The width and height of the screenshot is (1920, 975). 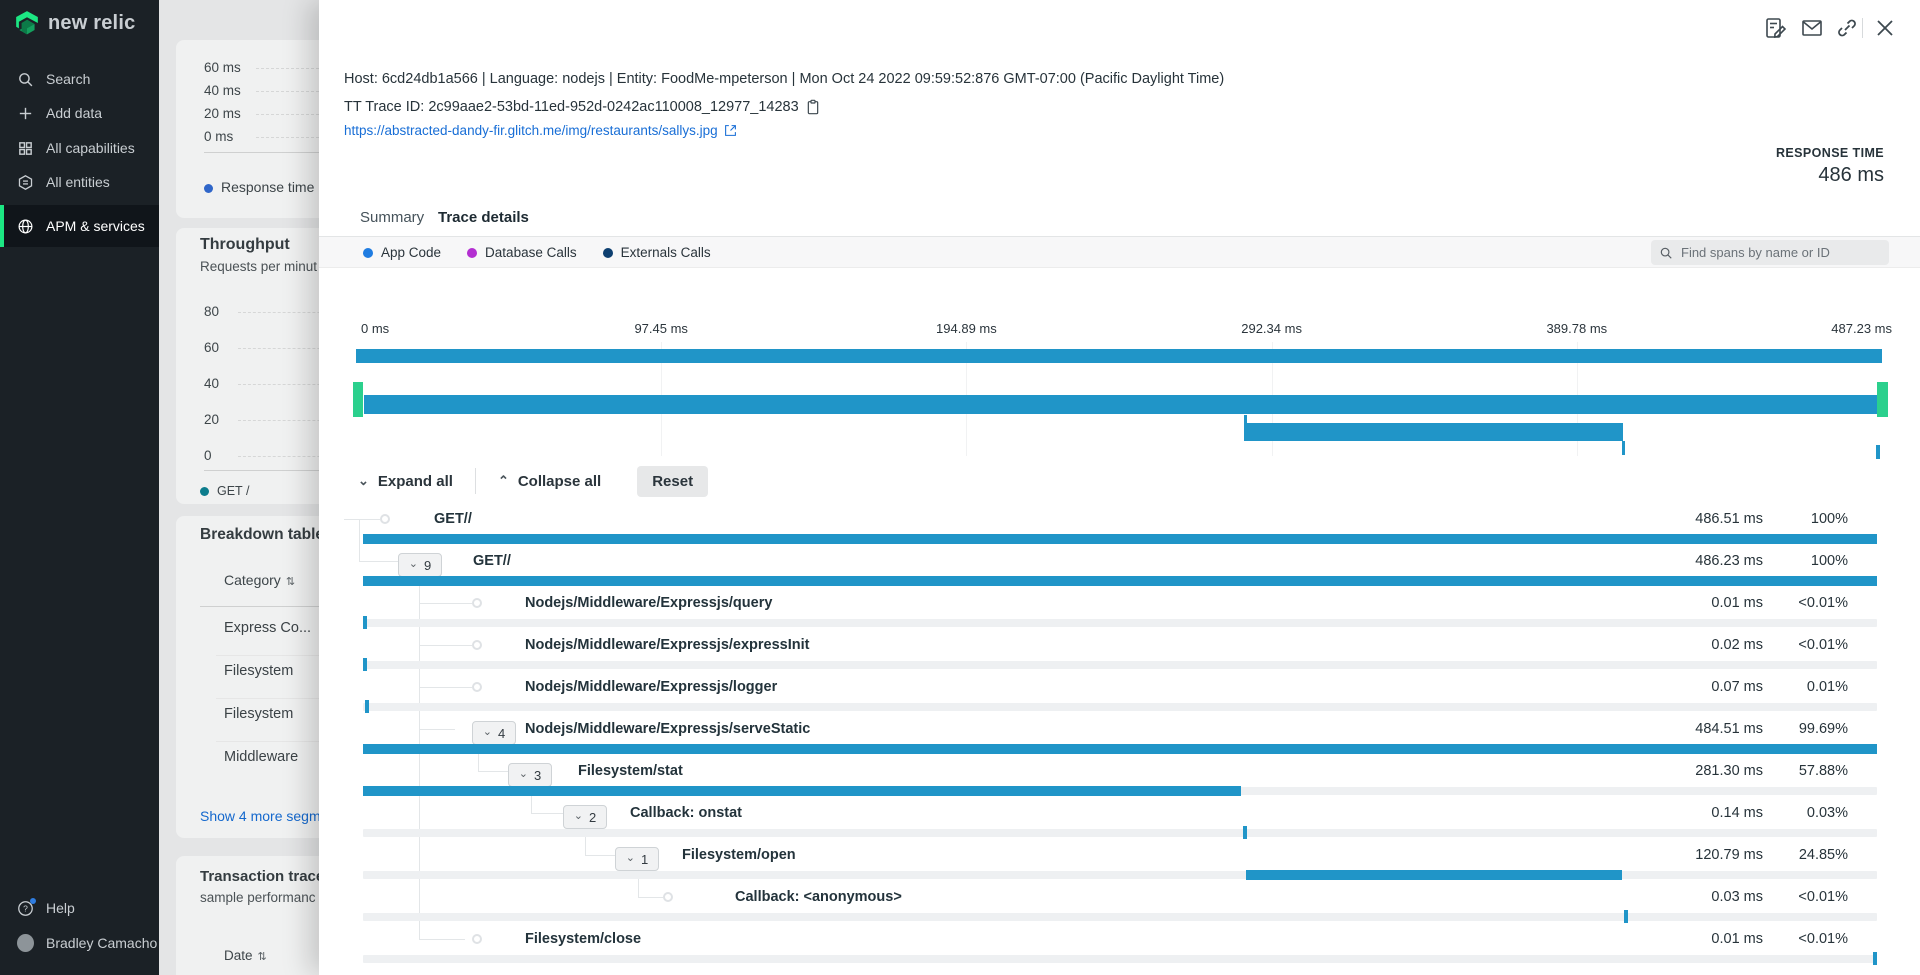 What do you see at coordinates (25, 148) in the screenshot?
I see `grid-icon` at bounding box center [25, 148].